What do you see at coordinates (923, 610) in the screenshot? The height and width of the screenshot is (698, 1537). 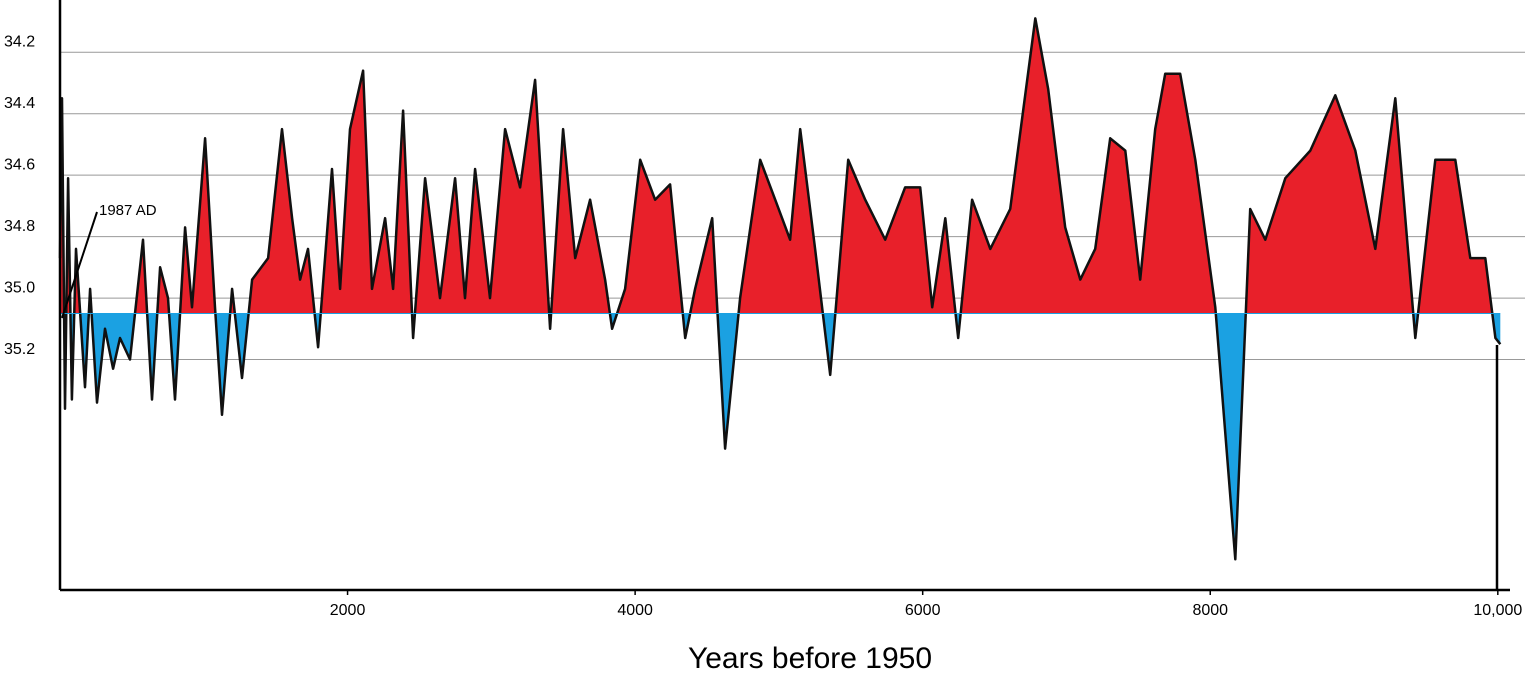 I see `x-tick-label: 6000` at bounding box center [923, 610].